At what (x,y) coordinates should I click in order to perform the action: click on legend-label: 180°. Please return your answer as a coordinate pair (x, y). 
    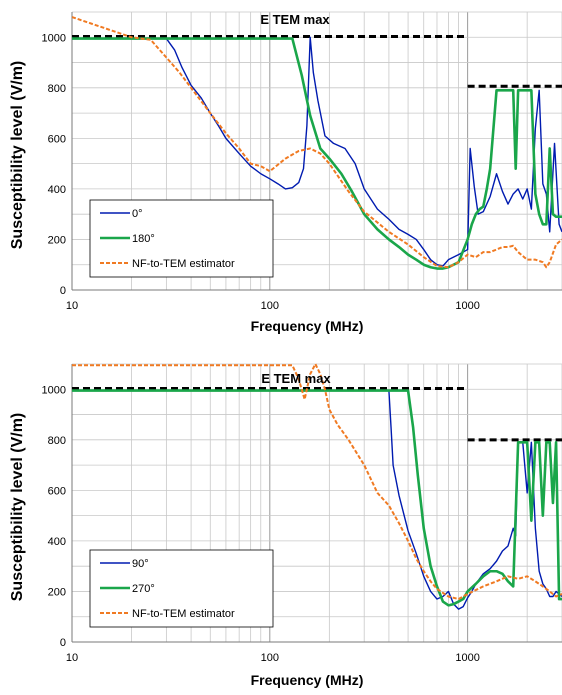
    Looking at the image, I should click on (143, 239).